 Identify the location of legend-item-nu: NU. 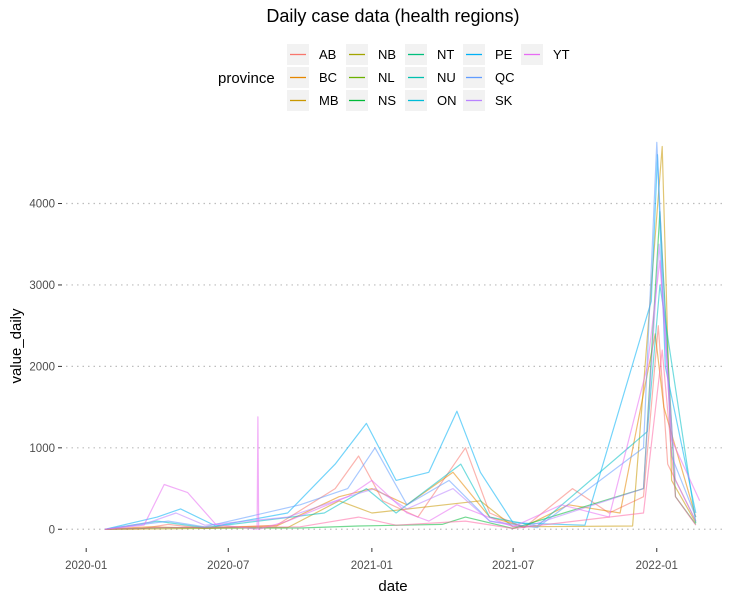
(430, 77).